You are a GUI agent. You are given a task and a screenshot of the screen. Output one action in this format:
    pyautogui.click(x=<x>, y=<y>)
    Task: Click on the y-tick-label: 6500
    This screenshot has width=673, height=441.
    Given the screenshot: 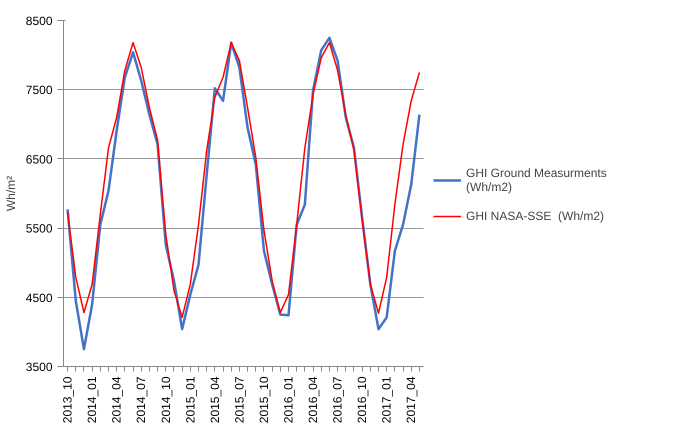 What is the action you would take?
    pyautogui.click(x=39, y=159)
    